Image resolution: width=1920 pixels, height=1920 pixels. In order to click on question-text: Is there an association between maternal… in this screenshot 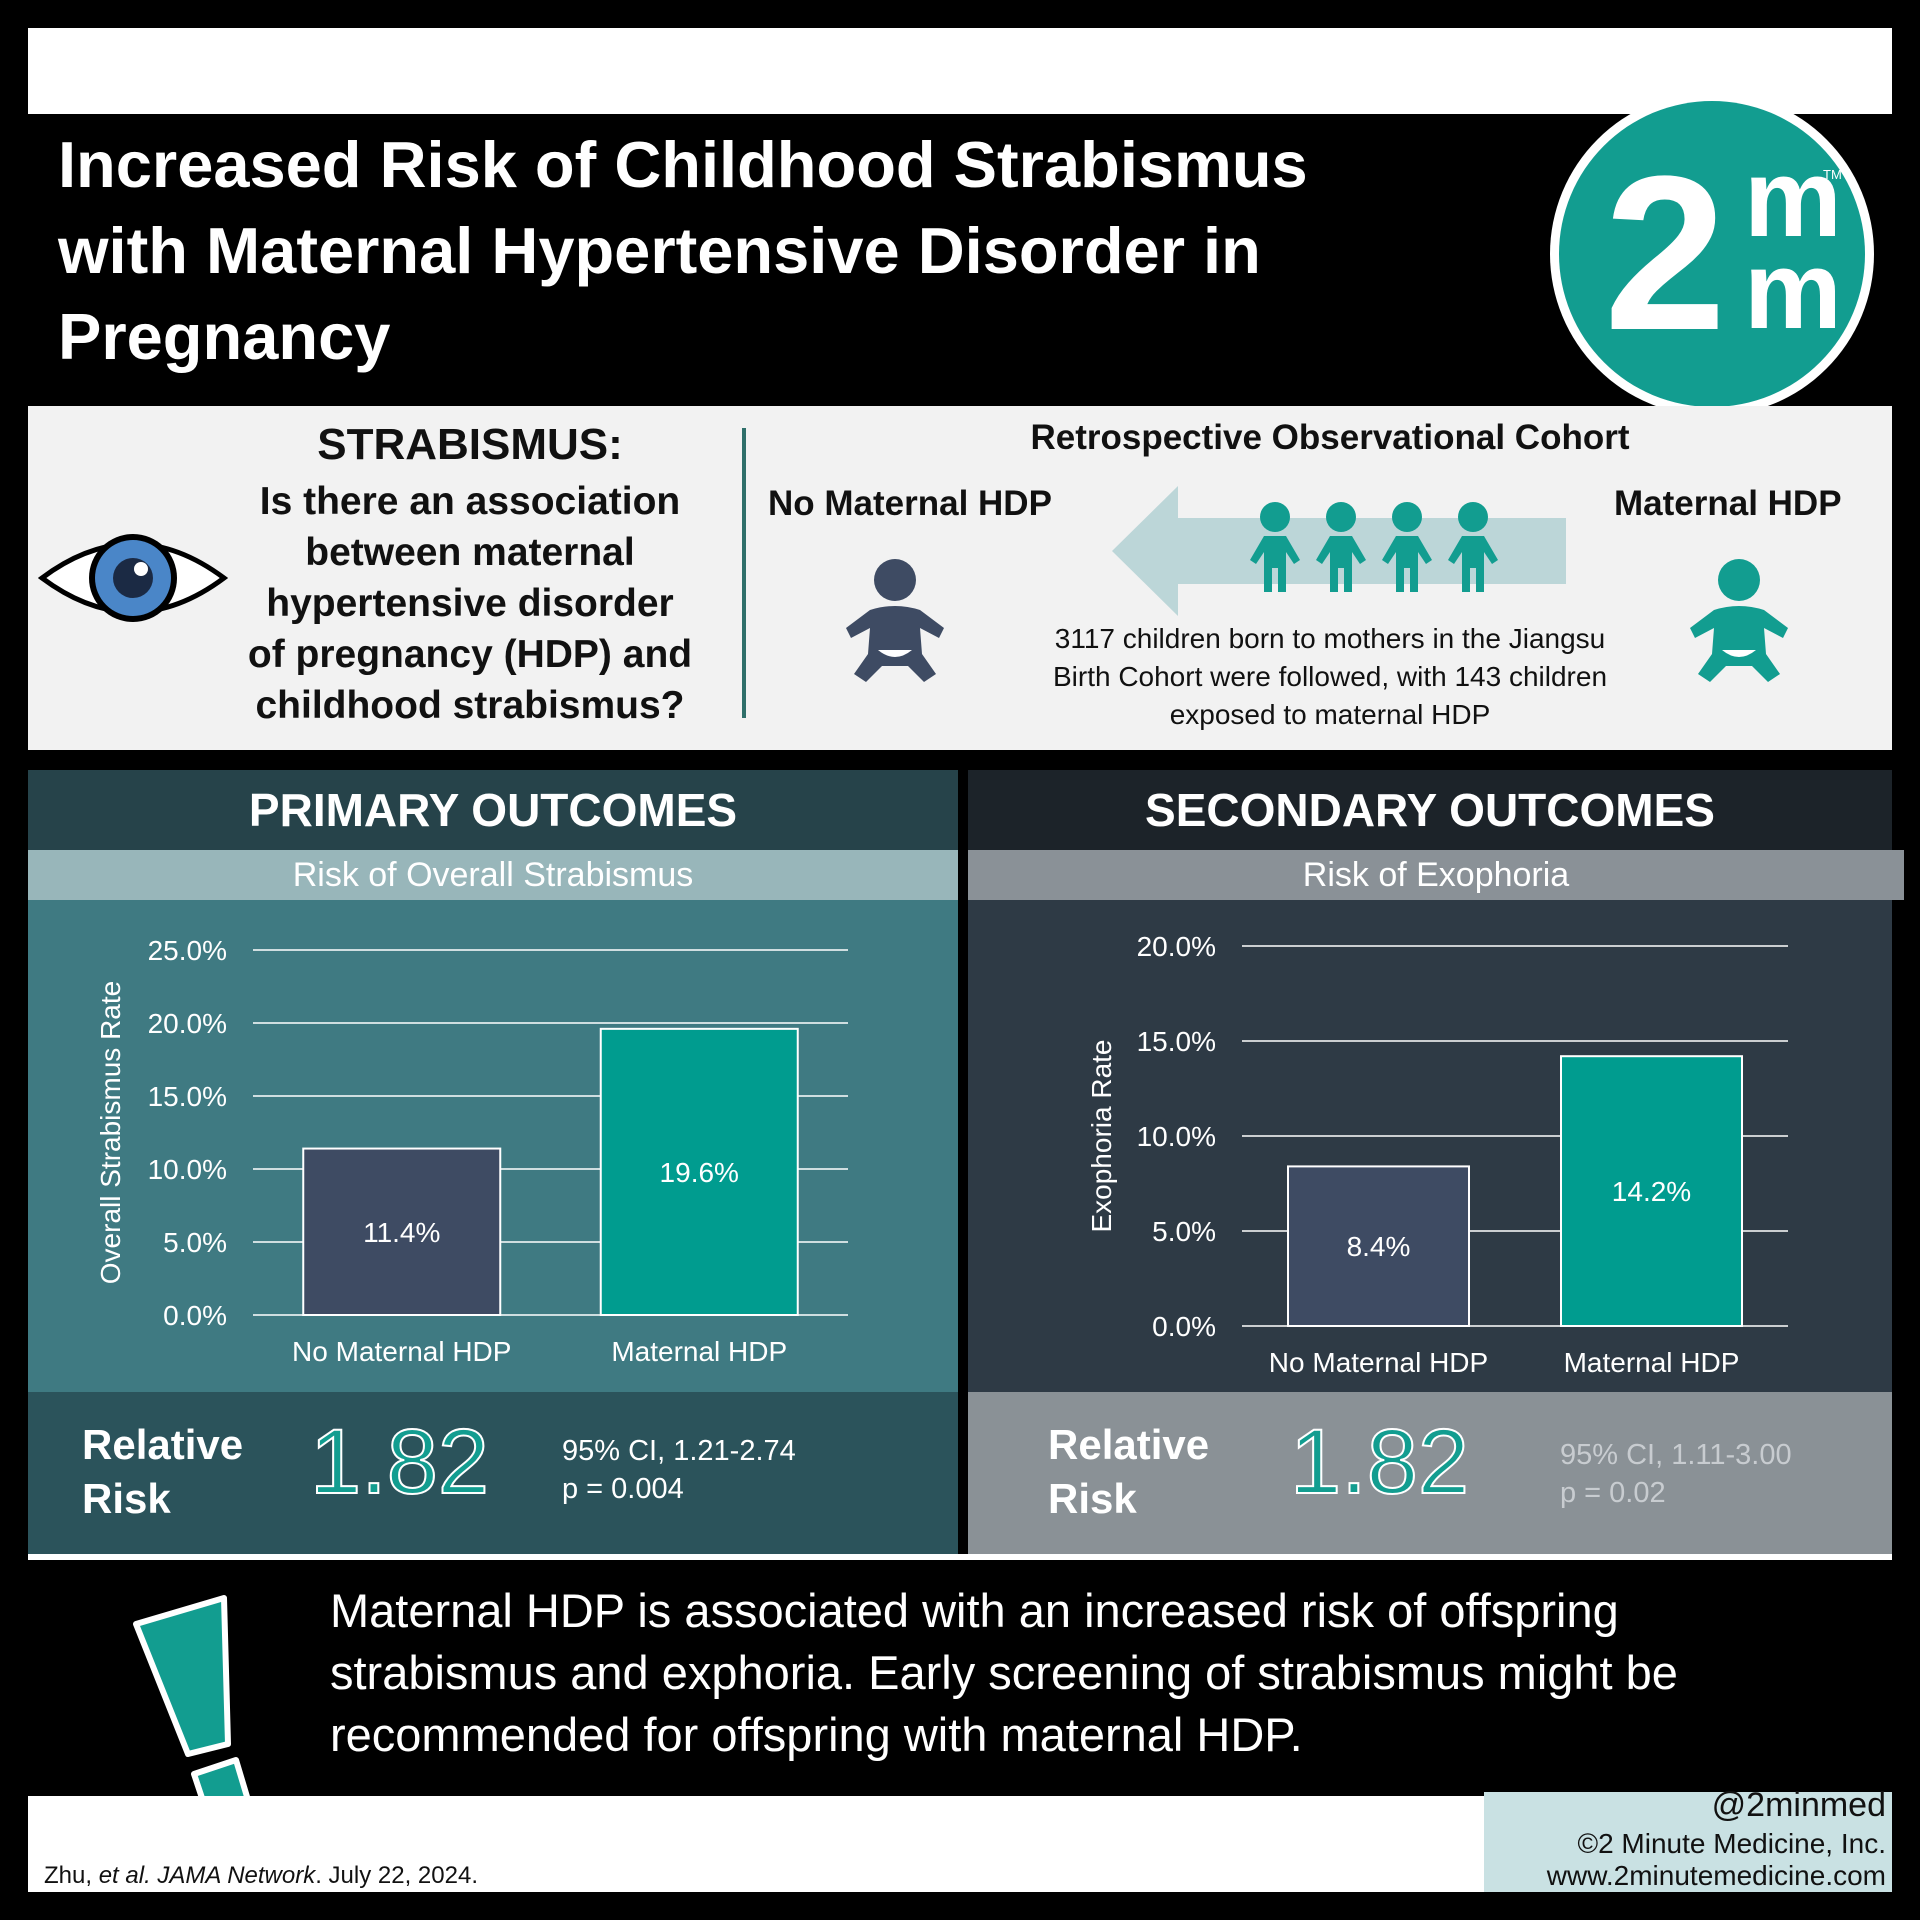, I will do `click(470, 603)`.